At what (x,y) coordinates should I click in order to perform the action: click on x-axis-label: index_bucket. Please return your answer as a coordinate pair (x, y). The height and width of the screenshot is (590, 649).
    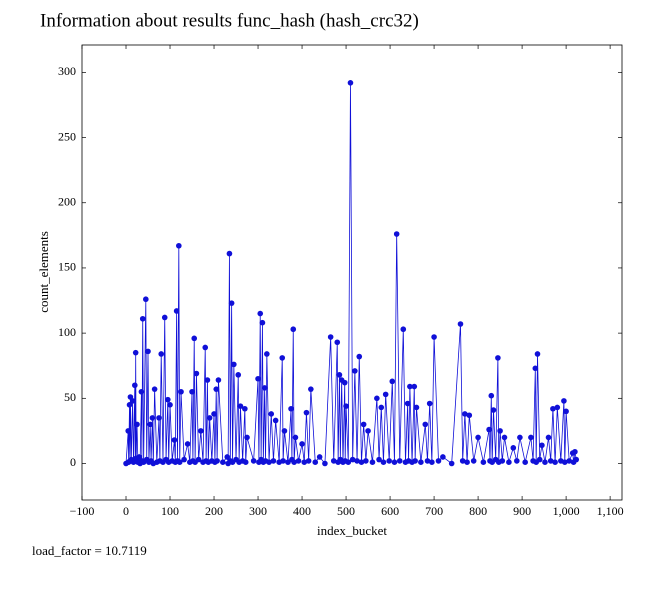
    Looking at the image, I should click on (352, 530).